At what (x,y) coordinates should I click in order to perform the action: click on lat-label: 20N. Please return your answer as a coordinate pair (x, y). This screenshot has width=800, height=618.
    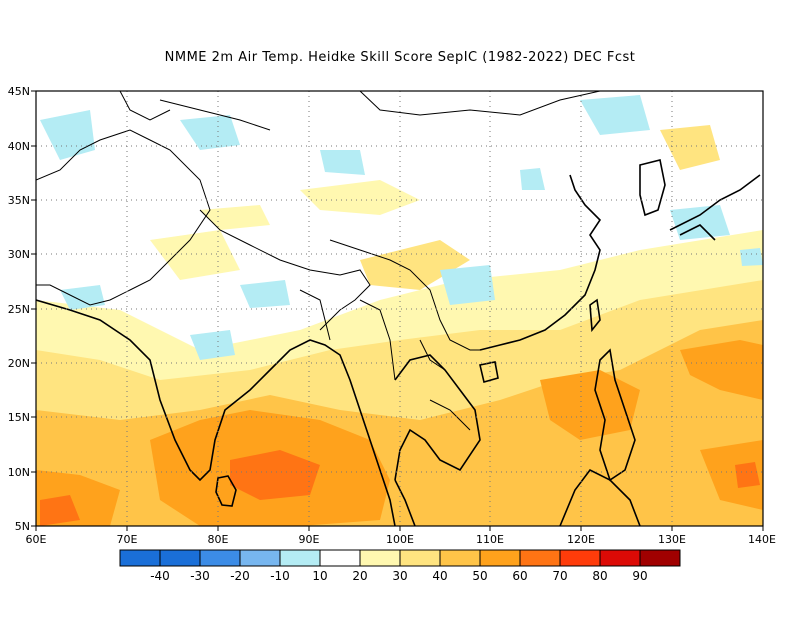
    Looking at the image, I should click on (19, 363).